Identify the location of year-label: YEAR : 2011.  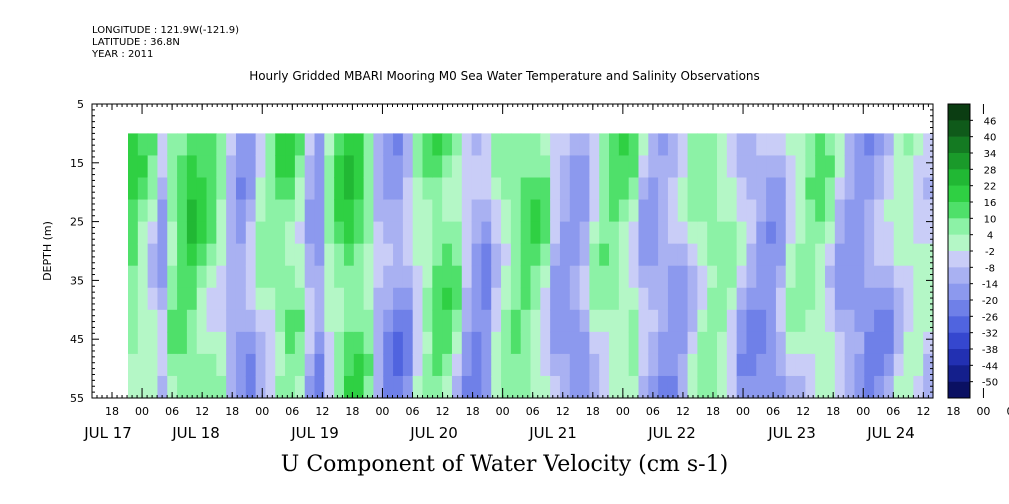
(123, 54).